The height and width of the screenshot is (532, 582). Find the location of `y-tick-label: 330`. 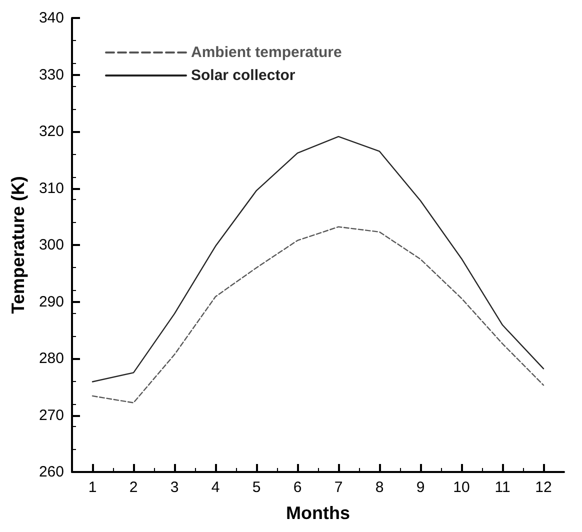

y-tick-label: 330 is located at coordinates (51, 75).